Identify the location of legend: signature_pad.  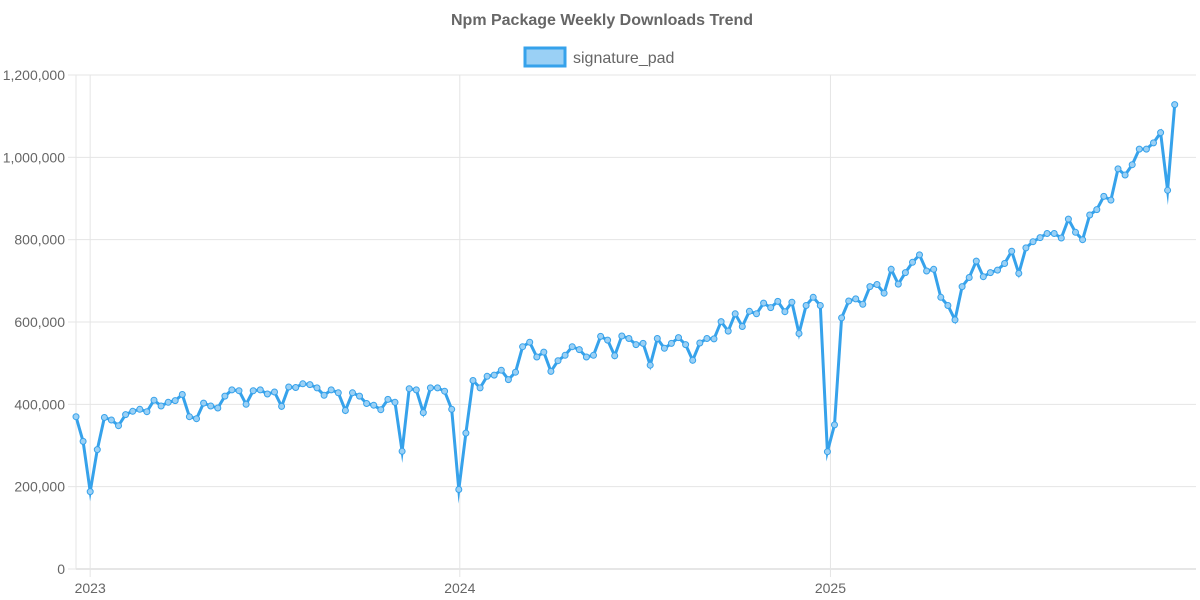
(598, 57).